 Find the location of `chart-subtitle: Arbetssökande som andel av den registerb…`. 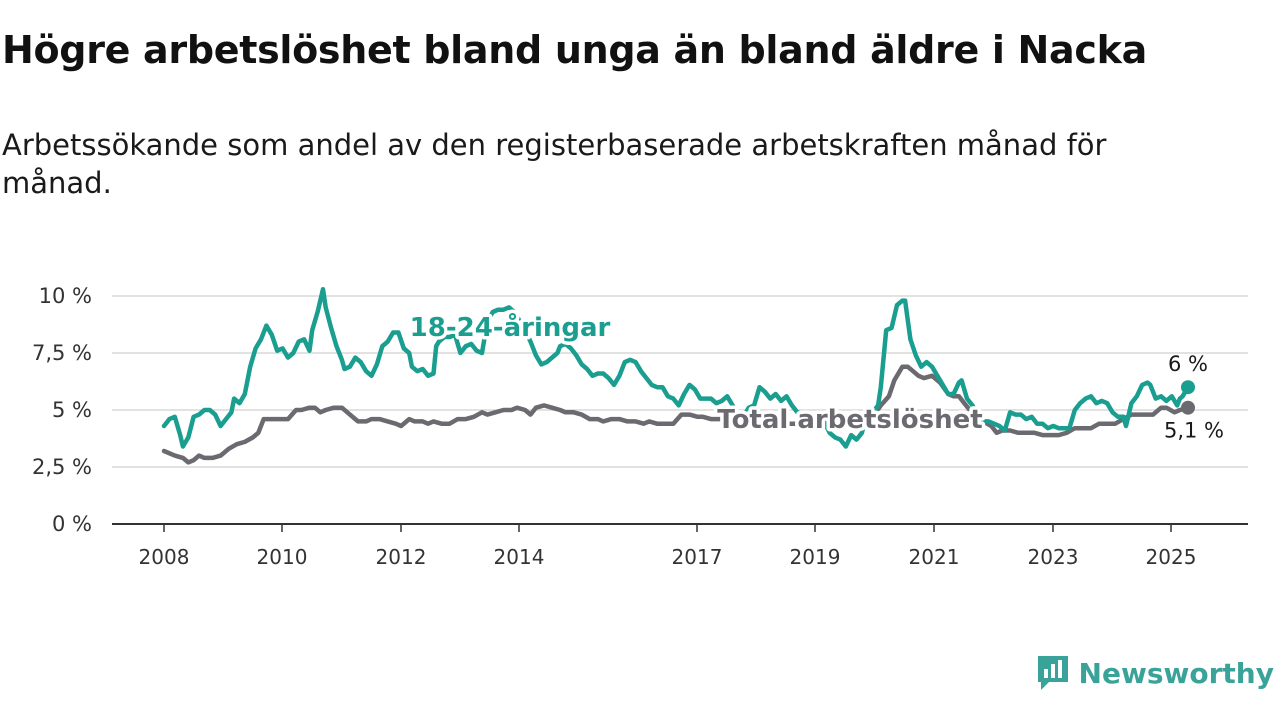

chart-subtitle: Arbetssökande som andel av den registerb… is located at coordinates (554, 164).